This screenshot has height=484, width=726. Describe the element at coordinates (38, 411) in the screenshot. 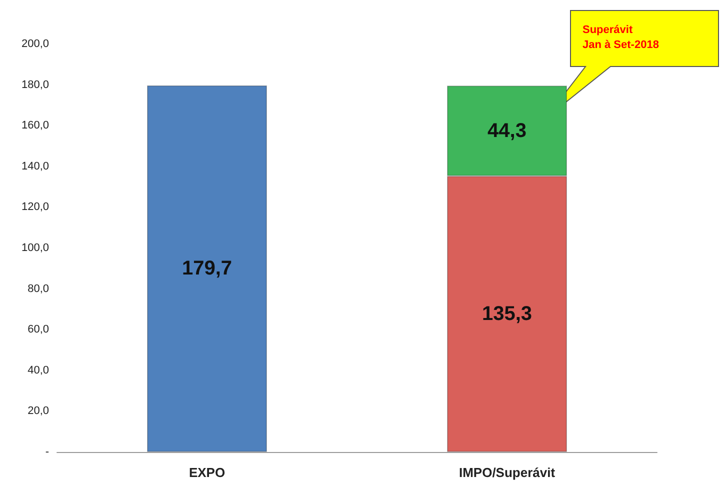

I see `y-tick-label: 20,0` at that location.